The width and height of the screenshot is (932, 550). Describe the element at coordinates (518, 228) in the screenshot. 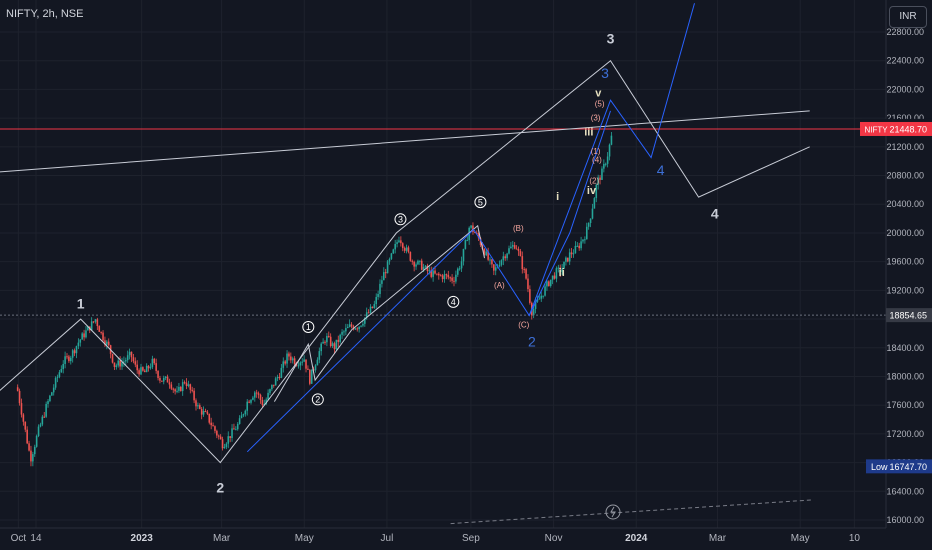

I see `wave-label: (B)` at that location.